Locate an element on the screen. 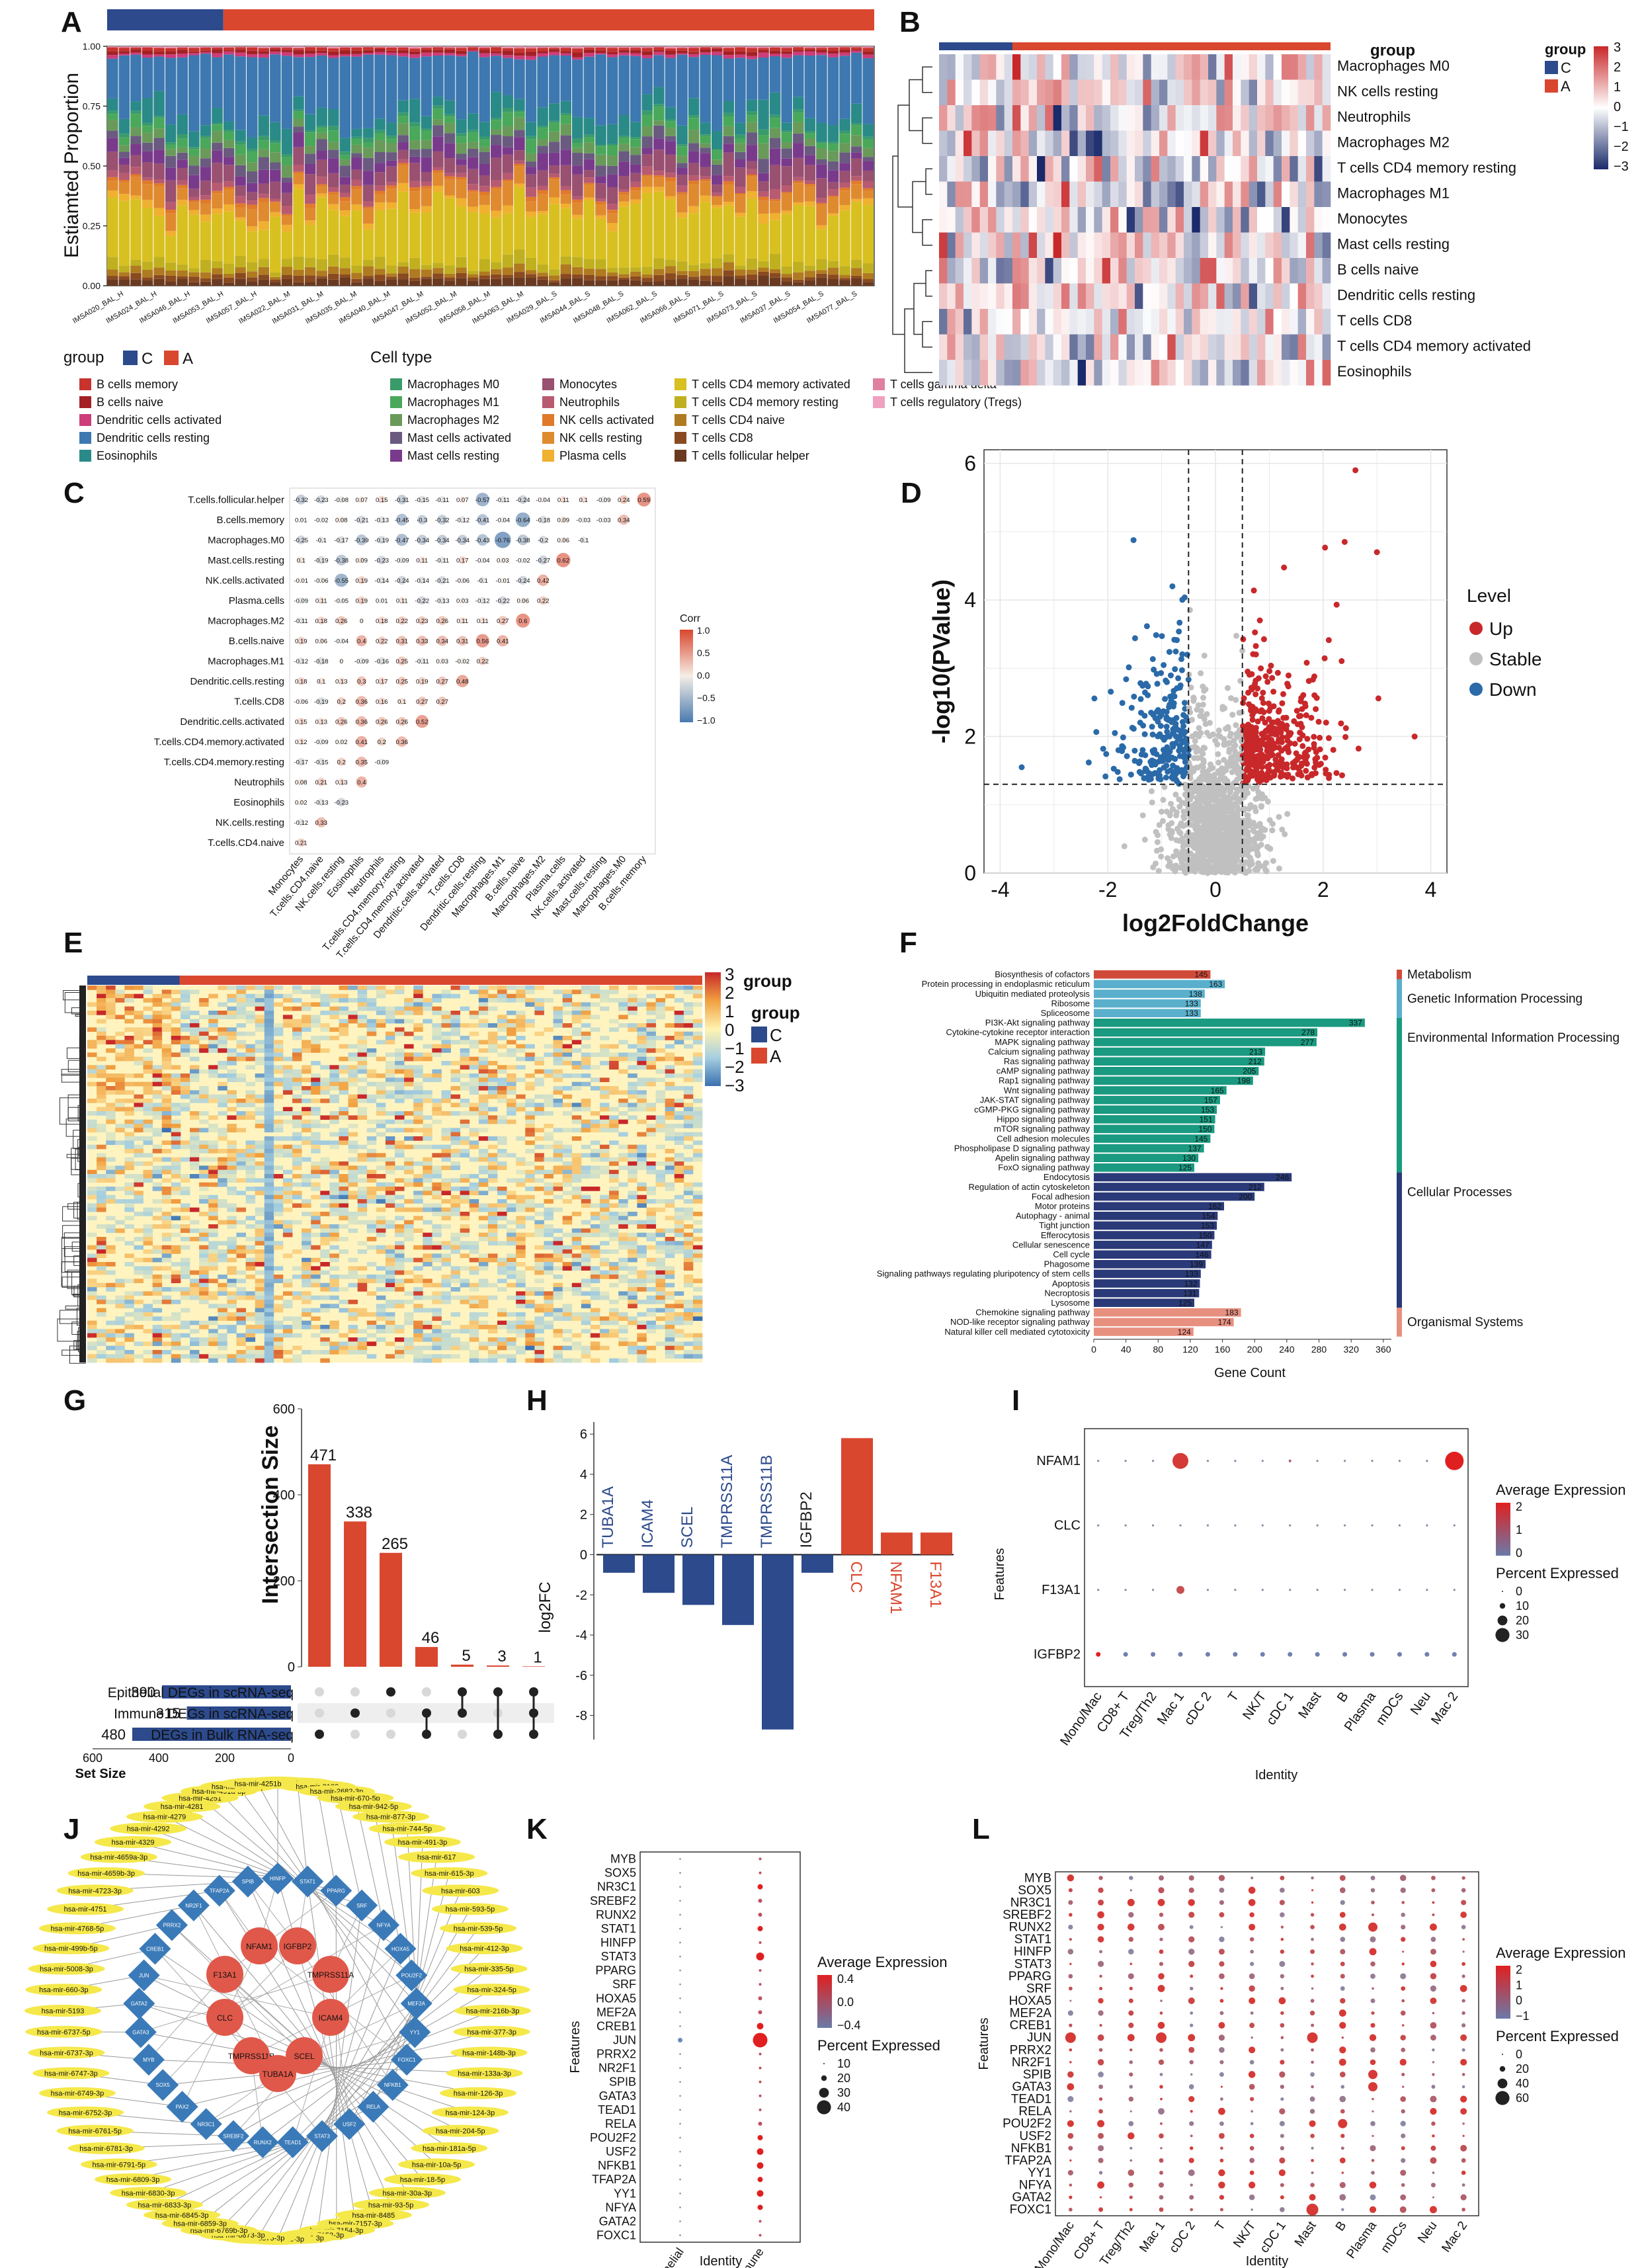 This screenshot has width=1642, height=2268. corr-value: -0.13 is located at coordinates (382, 520).